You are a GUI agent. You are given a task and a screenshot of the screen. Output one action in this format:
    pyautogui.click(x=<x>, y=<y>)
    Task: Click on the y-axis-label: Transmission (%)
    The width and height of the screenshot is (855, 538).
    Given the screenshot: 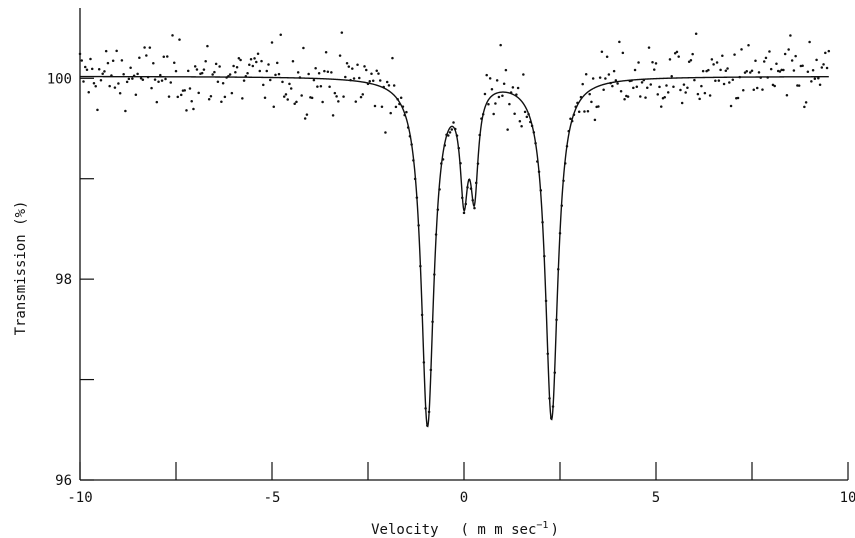 What is the action you would take?
    pyautogui.click(x=21, y=268)
    